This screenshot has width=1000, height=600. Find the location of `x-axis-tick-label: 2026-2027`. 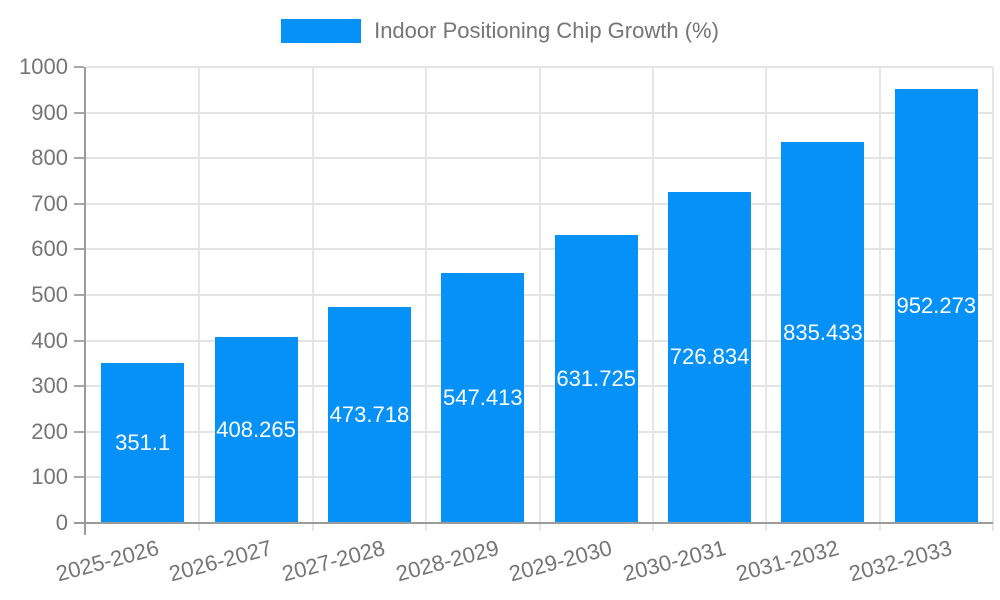

x-axis-tick-label: 2026-2027 is located at coordinates (220, 561).